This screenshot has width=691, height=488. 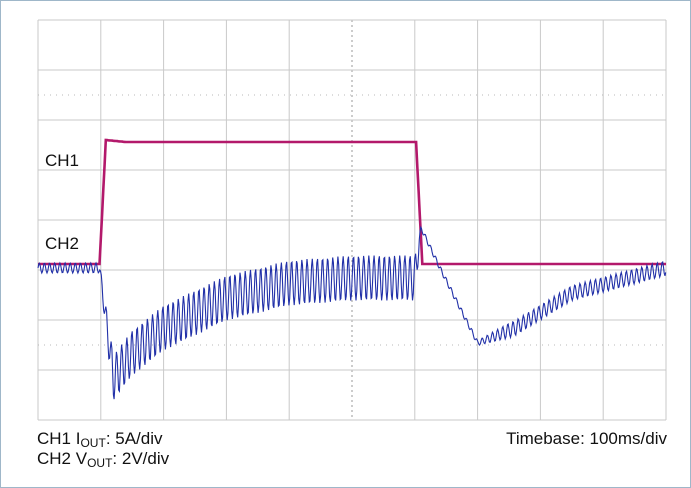 What do you see at coordinates (62, 243) in the screenshot?
I see `ch2-label: CH2` at bounding box center [62, 243].